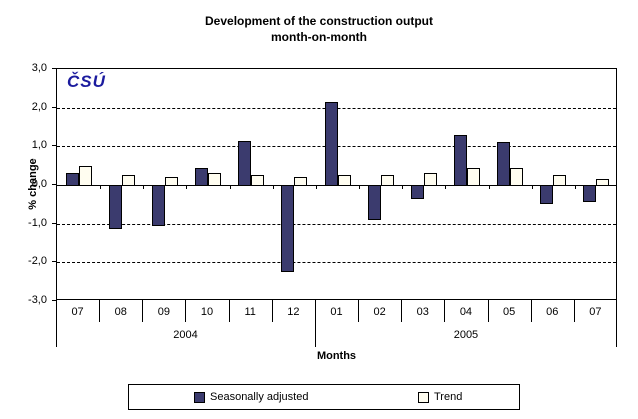 This screenshot has height=419, width=638. I want to click on y-tick-label: -1,0, so click(37, 222).